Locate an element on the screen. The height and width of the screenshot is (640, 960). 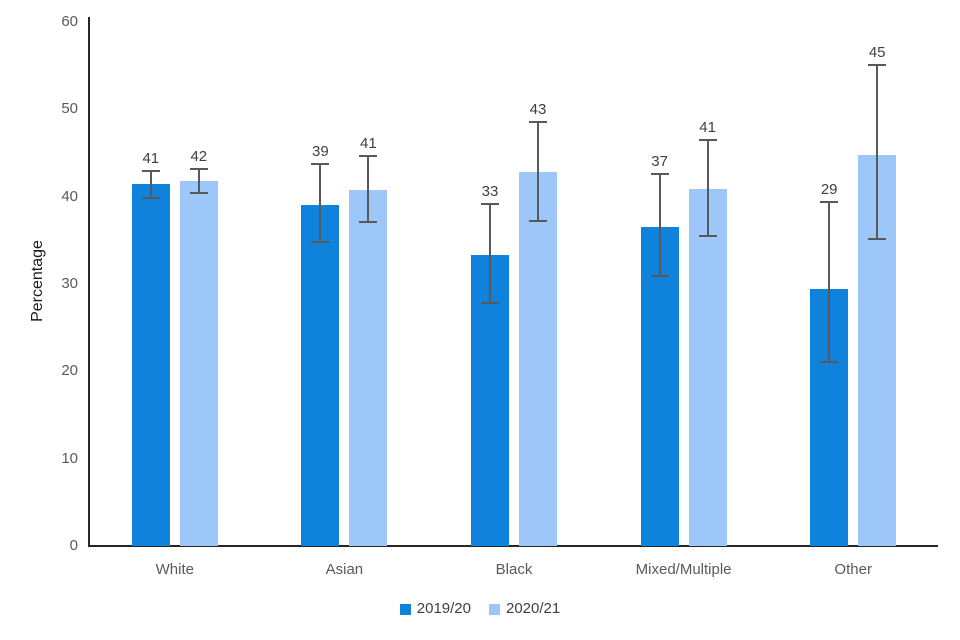
legend-item-2020-21: 2020/21 is located at coordinates (524, 609).